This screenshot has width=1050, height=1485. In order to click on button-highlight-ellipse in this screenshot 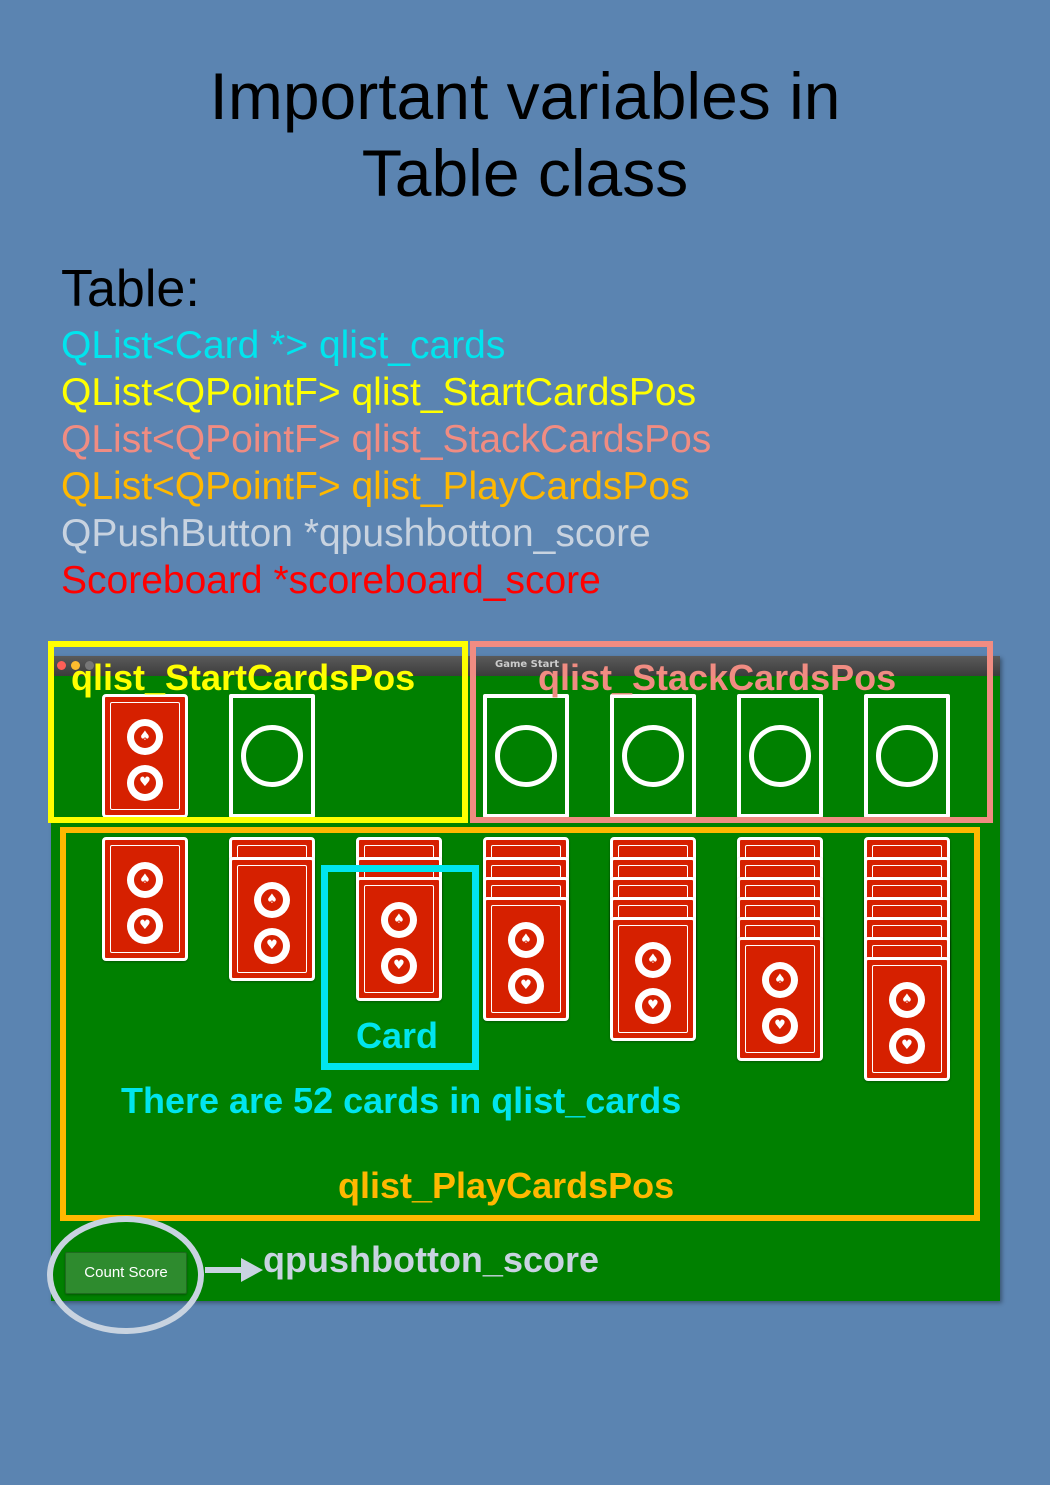, I will do `click(125, 1275)`.